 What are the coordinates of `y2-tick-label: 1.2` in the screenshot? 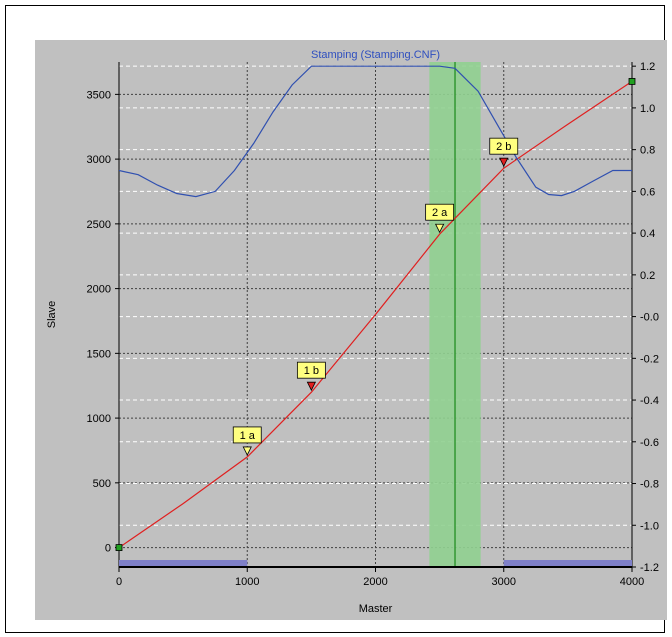 It's located at (647, 67).